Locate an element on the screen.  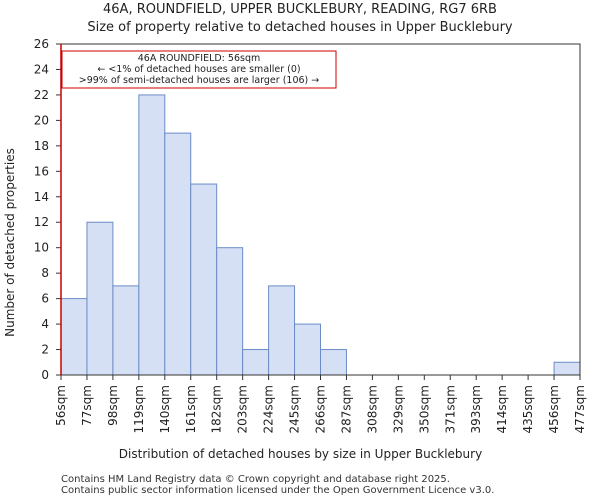
y-tick-label: 2 is located at coordinates (45, 350).